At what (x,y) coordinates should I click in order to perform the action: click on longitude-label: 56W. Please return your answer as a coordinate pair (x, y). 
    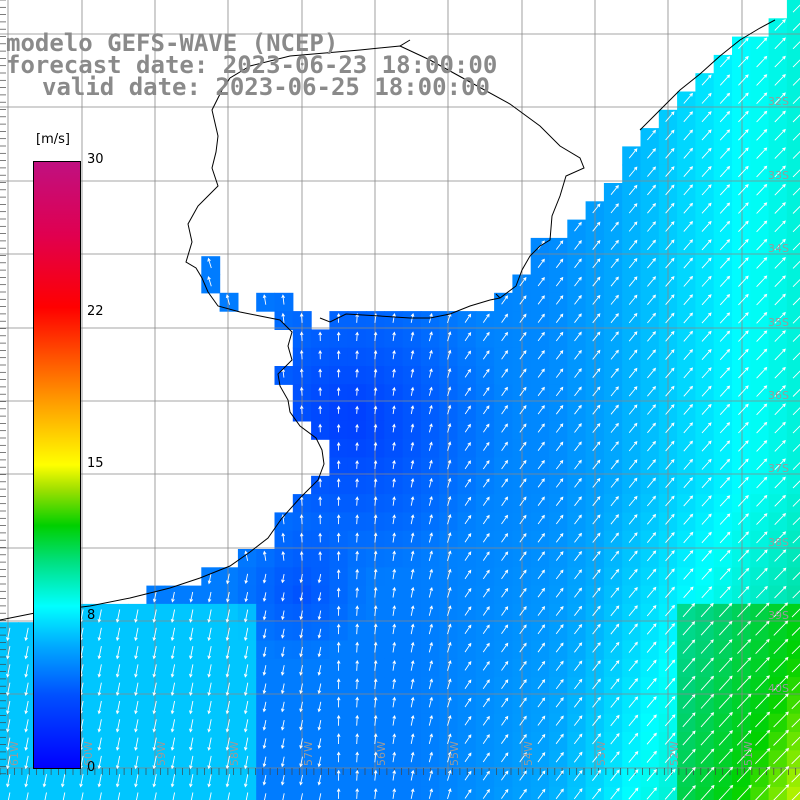
    Looking at the image, I should click on (381, 753).